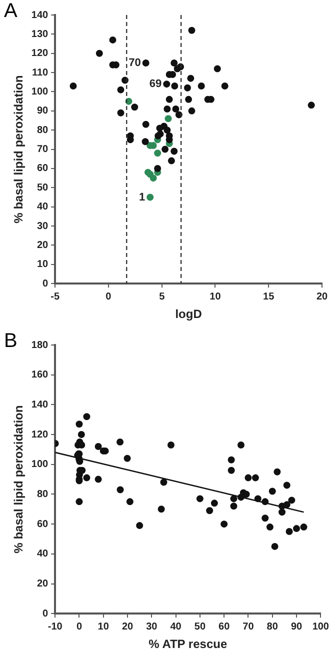 This screenshot has height=669, width=336. Describe the element at coordinates (321, 626) in the screenshot. I see `x-tick-label: 100` at that location.